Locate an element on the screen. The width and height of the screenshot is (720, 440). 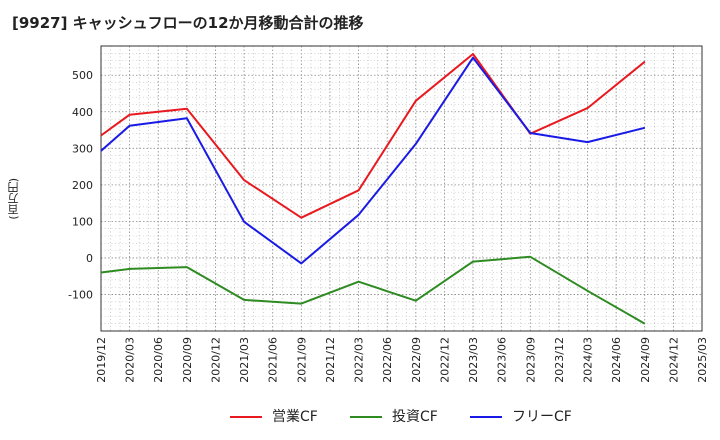
x-tick-label: 2024/09 is located at coordinates (645, 360).